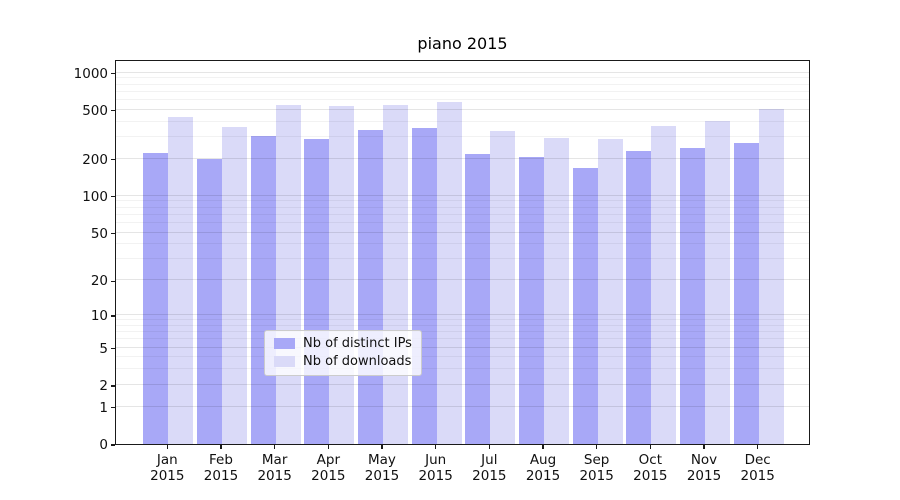  What do you see at coordinates (103, 385) in the screenshot?
I see `y-tick-label-2: 2` at bounding box center [103, 385].